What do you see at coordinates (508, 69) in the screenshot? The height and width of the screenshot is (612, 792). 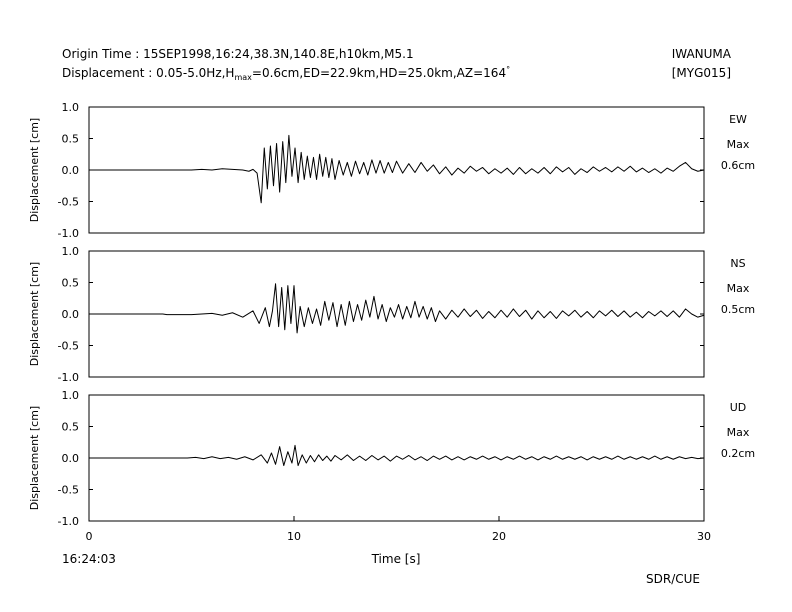 I see `azimuth-degree-mark: °` at bounding box center [508, 69].